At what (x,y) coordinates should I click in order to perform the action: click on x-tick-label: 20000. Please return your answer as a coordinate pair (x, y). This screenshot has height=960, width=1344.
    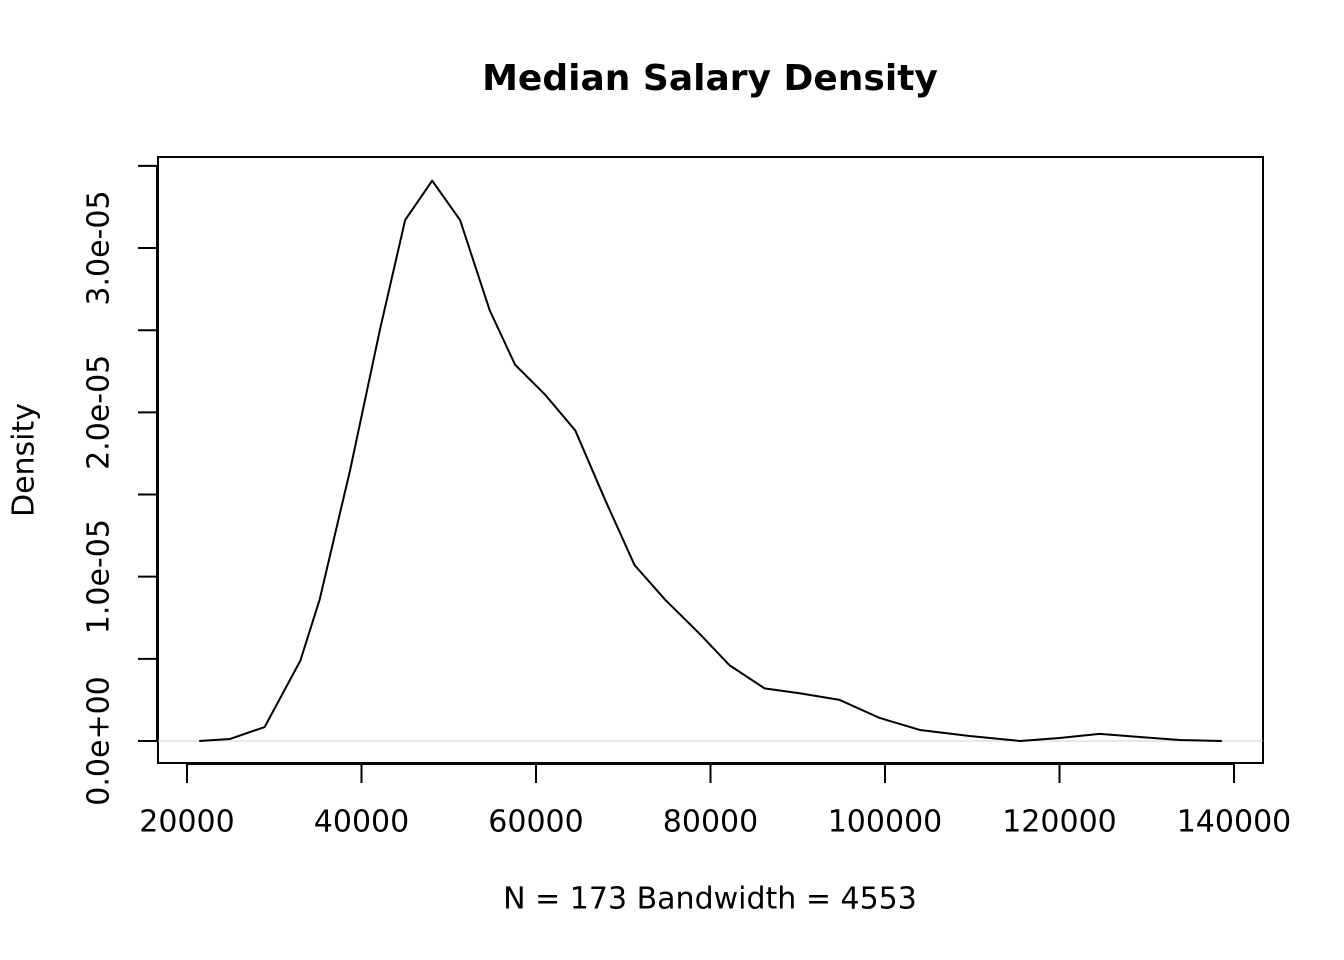
    Looking at the image, I should click on (186, 822).